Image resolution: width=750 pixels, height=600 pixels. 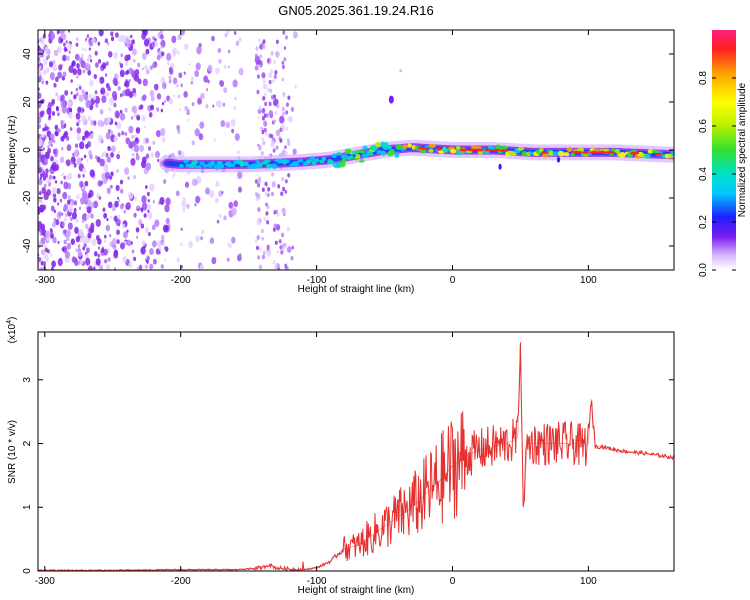 I want to click on svg-text: (x104), so click(x=12, y=330).